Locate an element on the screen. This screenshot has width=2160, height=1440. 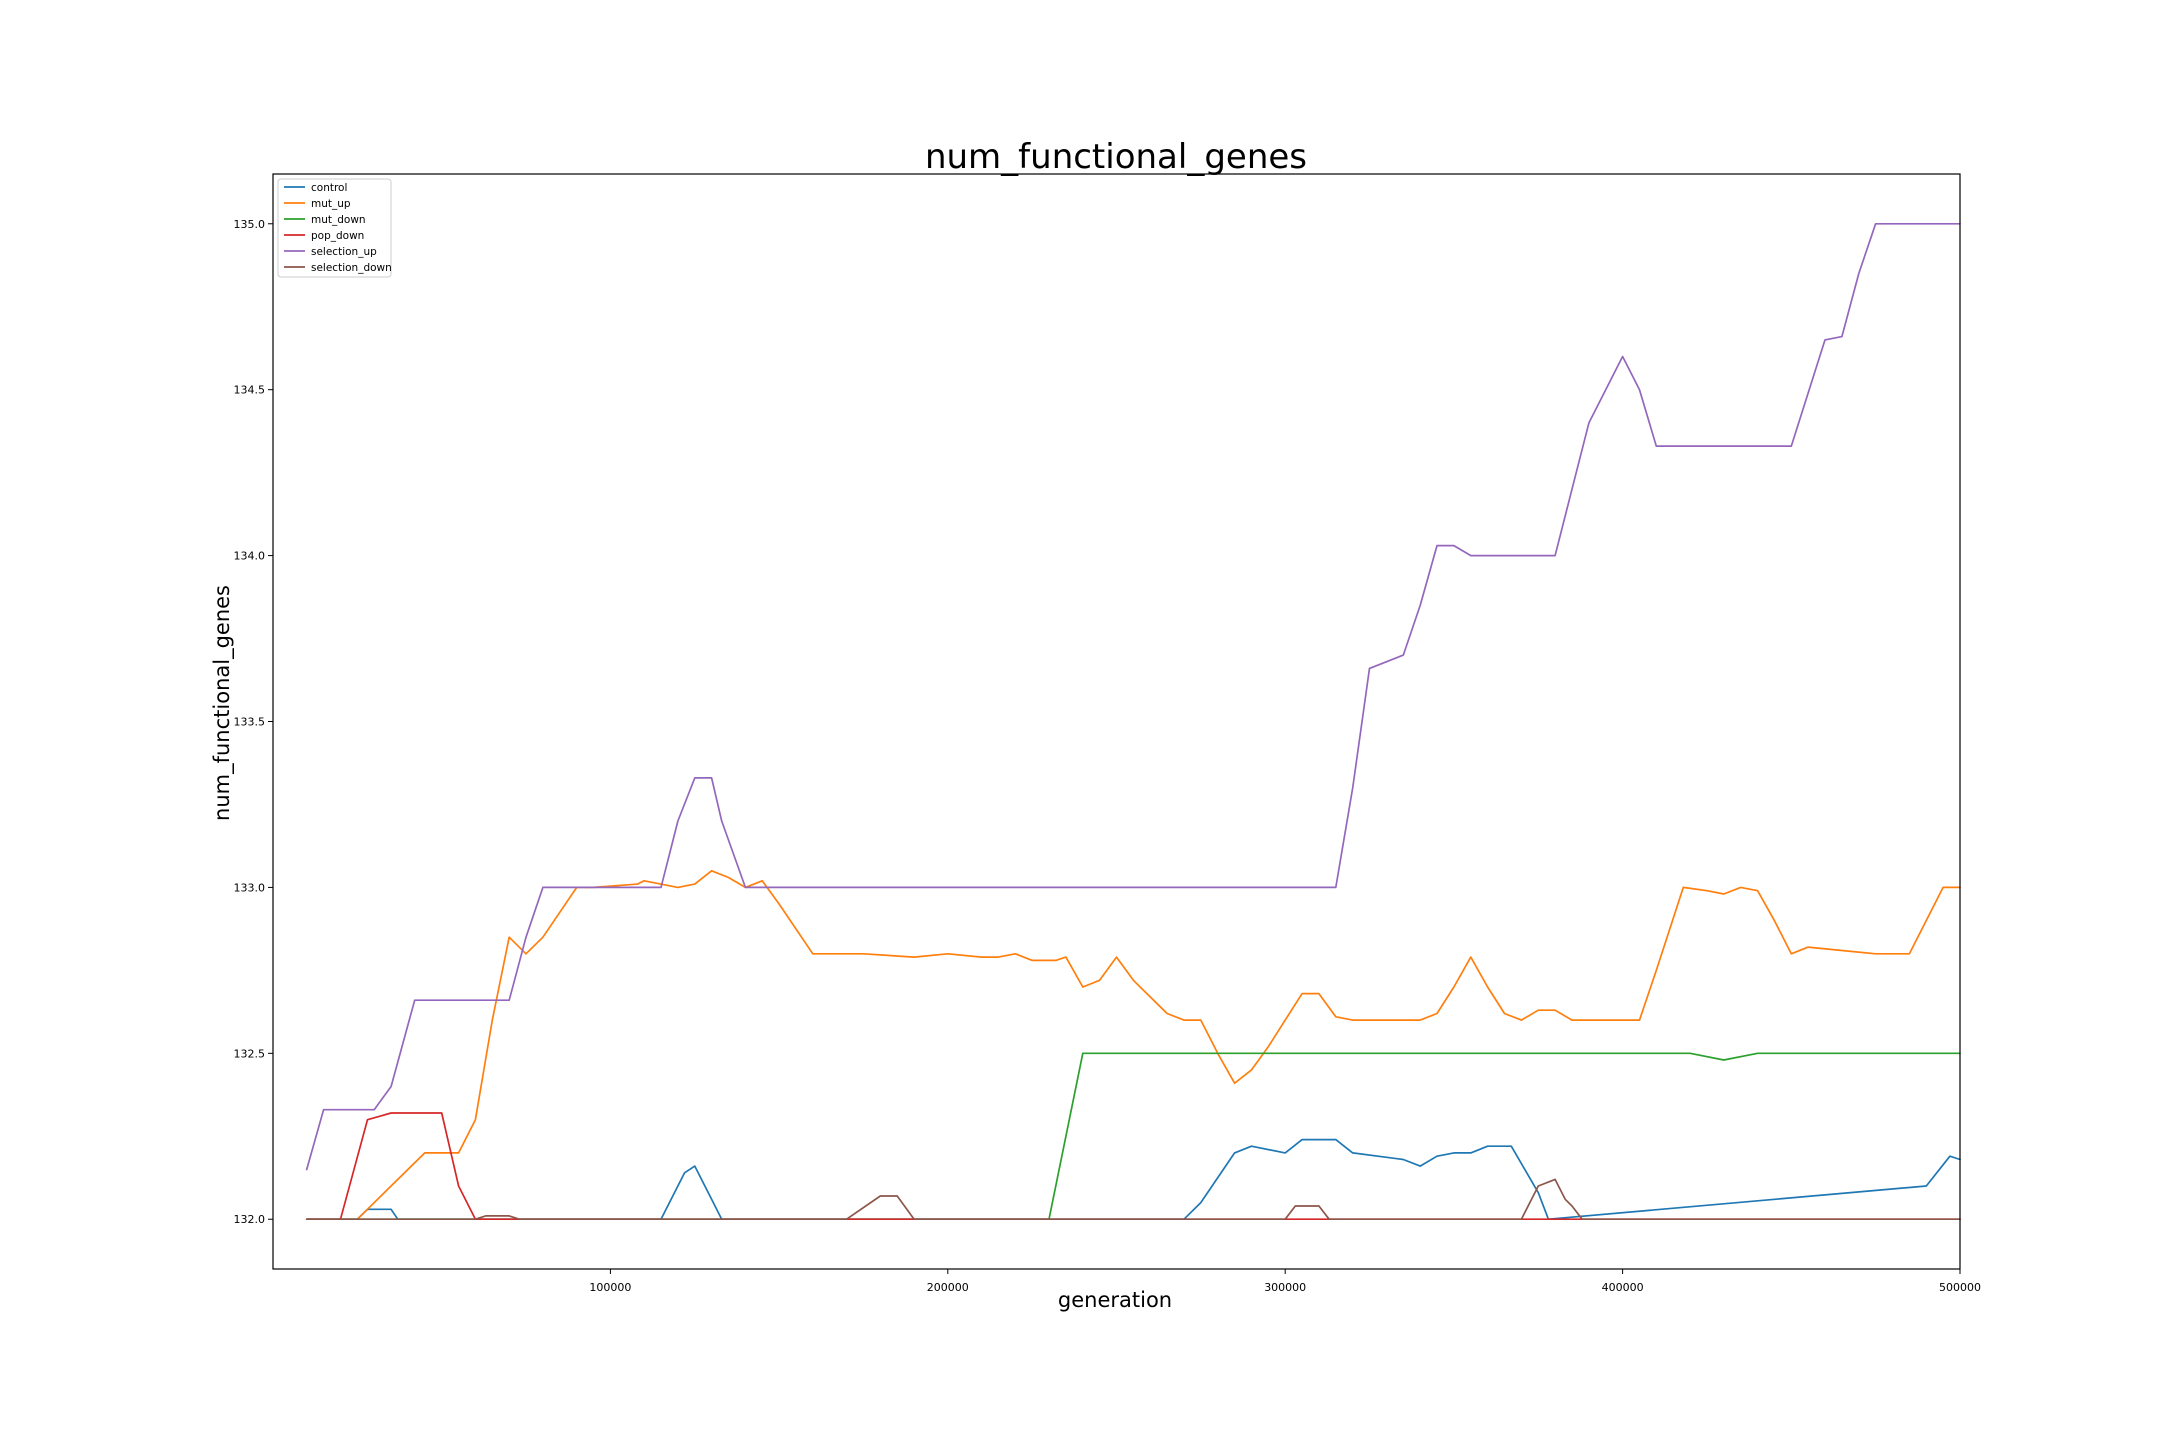
x-axis-label: generation is located at coordinates (1115, 1300).